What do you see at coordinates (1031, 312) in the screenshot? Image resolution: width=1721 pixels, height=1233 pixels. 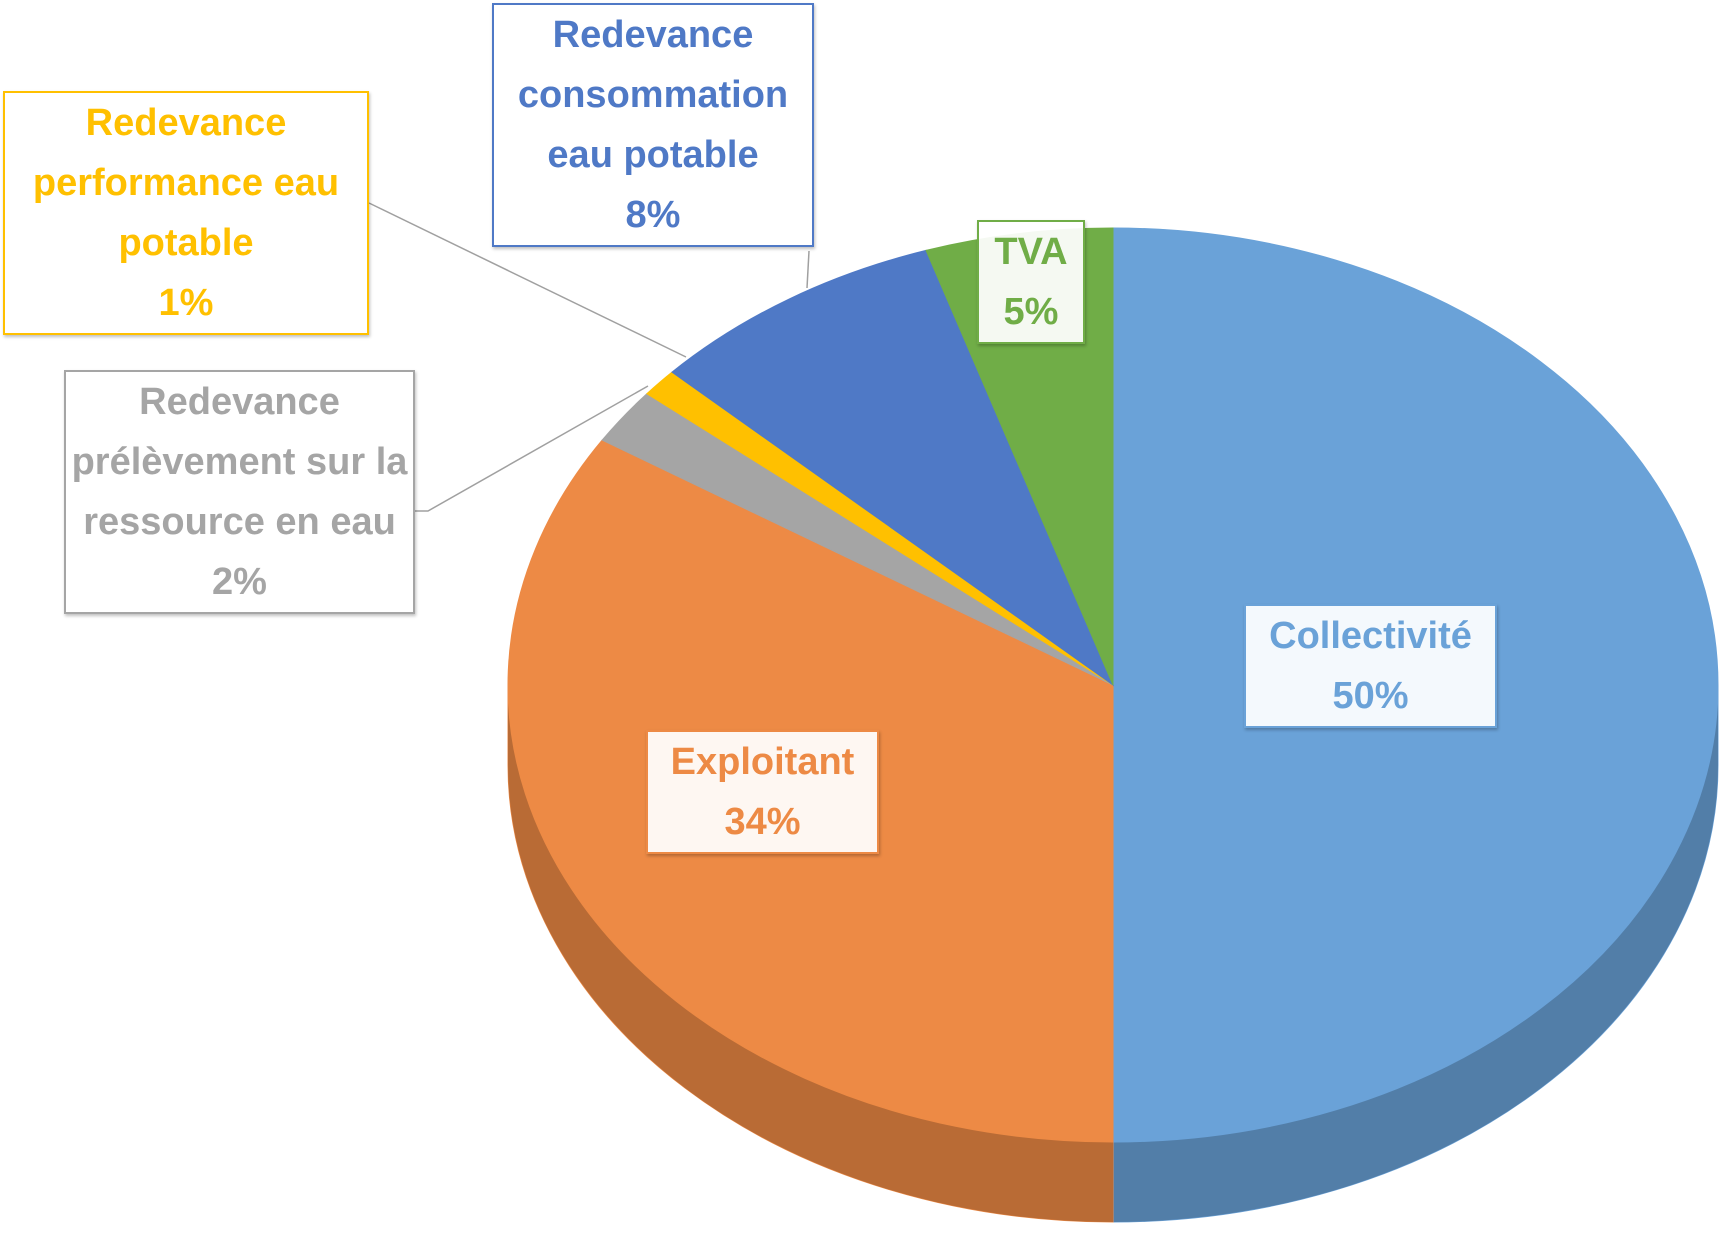 I see `value-label: 5%` at bounding box center [1031, 312].